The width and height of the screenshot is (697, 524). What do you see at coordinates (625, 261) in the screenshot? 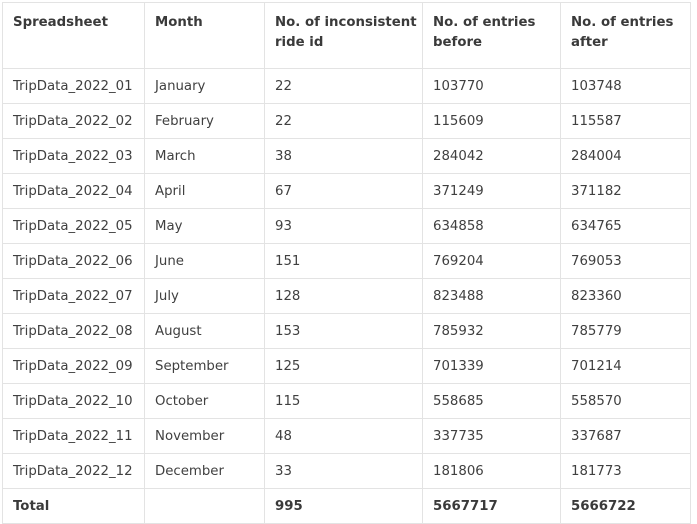
I see `cell-entries-after: 769053` at bounding box center [625, 261].